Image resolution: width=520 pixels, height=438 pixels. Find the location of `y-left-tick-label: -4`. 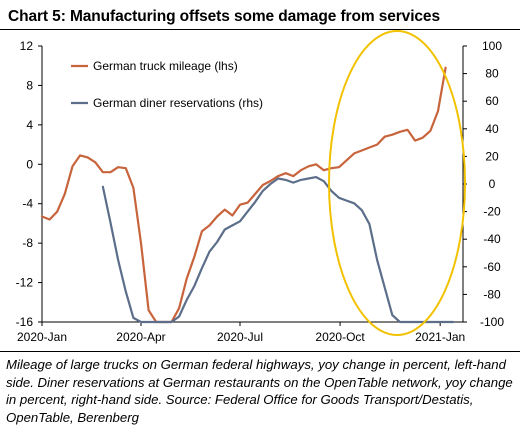

y-left-tick-label: -4 is located at coordinates (27, 204).